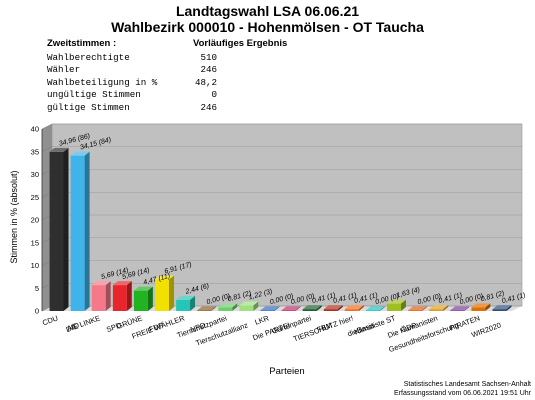 The width and height of the screenshot is (535, 400). What do you see at coordinates (14, 216) in the screenshot?
I see `y-axis-label: Stimmen in % (absolut)` at bounding box center [14, 216].